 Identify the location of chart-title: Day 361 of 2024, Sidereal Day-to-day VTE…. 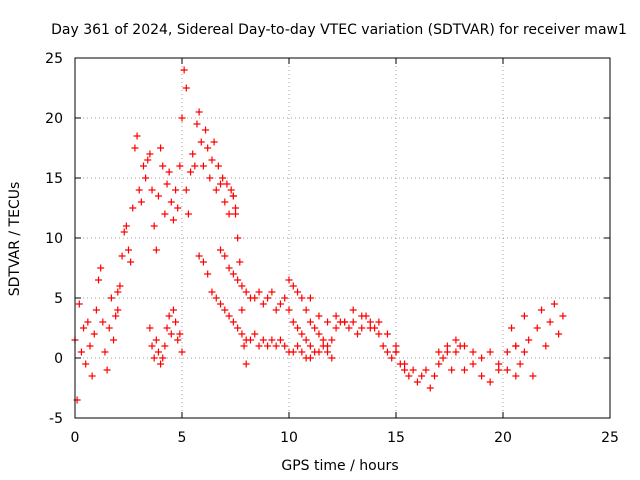
(339, 30).